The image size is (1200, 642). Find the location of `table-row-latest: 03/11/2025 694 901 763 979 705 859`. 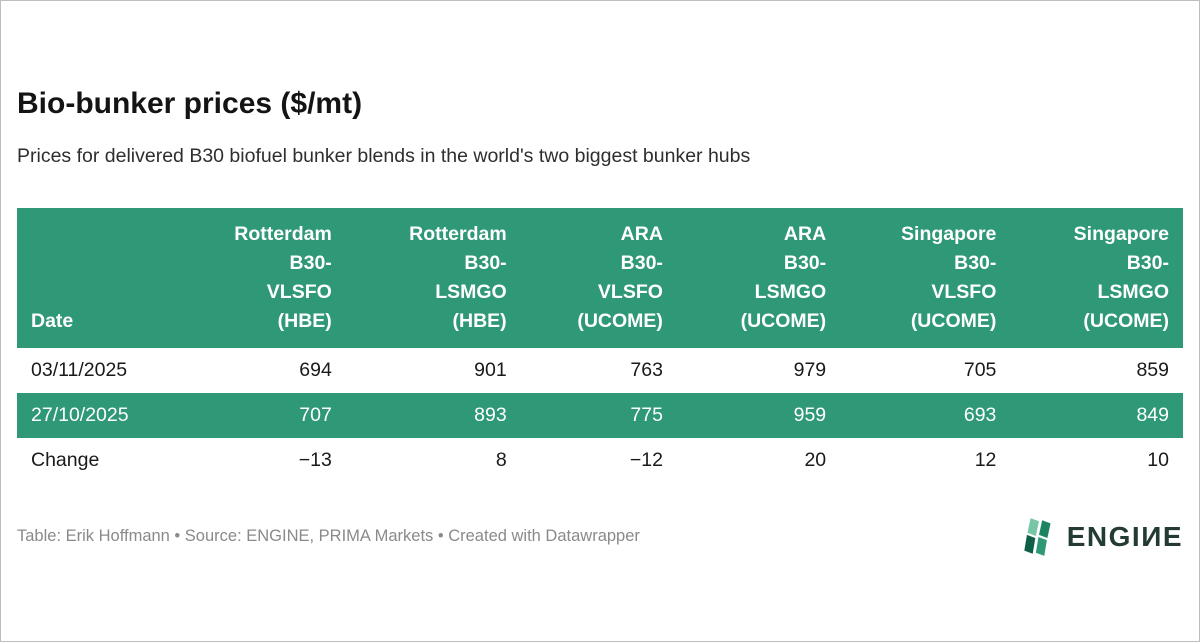

table-row-latest: 03/11/2025 694 901 763 979 705 859 is located at coordinates (600, 370).